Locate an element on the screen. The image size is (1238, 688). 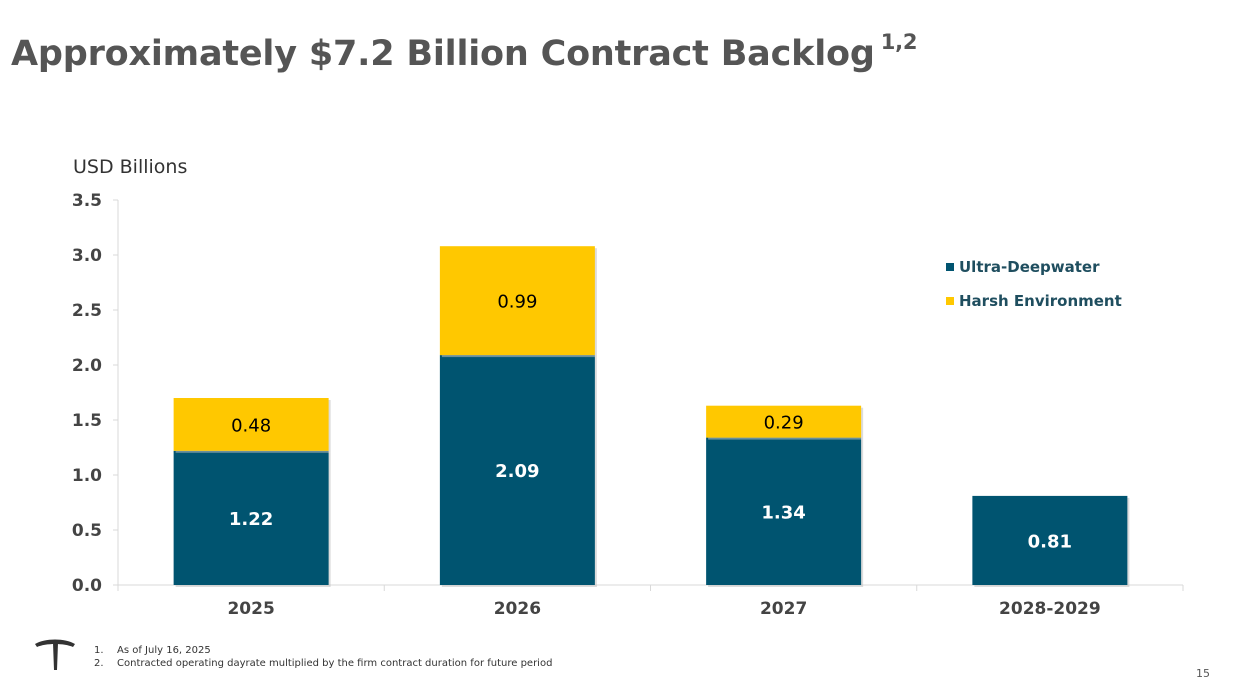
bar-ultra-deepwater-2028-2029 is located at coordinates (1050, 540).